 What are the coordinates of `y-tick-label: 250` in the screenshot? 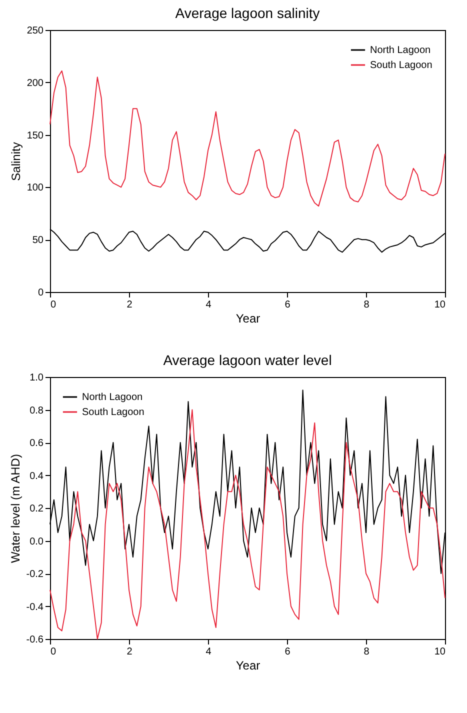 It's located at (35, 31).